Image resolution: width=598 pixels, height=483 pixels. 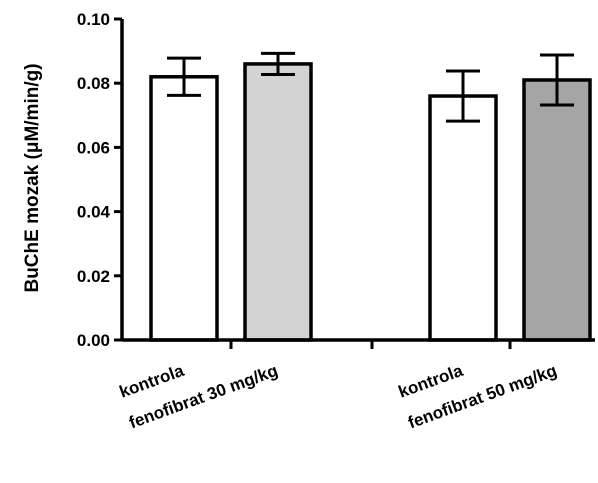 What do you see at coordinates (93, 83) in the screenshot?
I see `y-tick-label-4: 0.08` at bounding box center [93, 83].